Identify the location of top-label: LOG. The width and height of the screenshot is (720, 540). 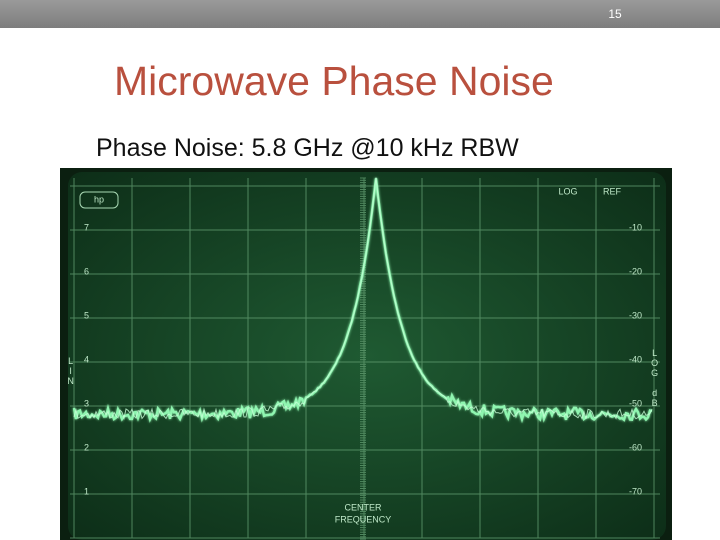
(567, 191).